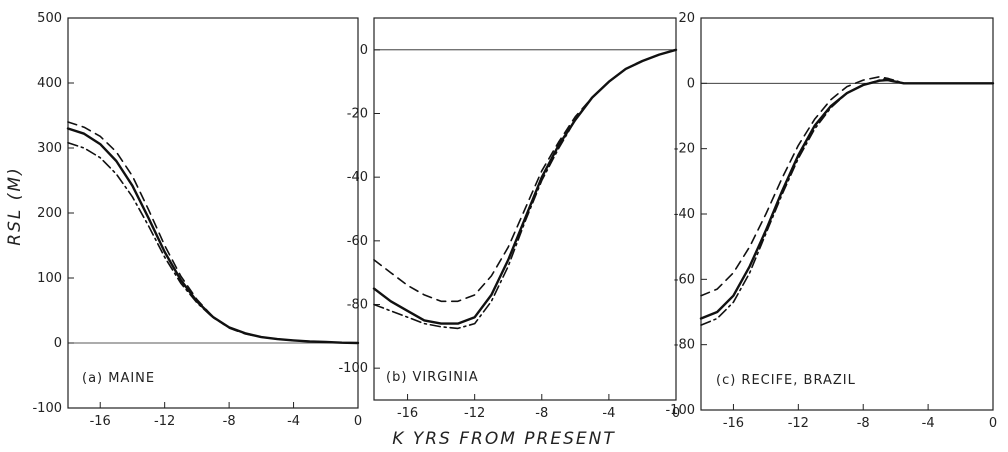 This screenshot has width=1008, height=452. Describe the element at coordinates (213, 243) in the screenshot. I see `series-line-dashdot` at that location.